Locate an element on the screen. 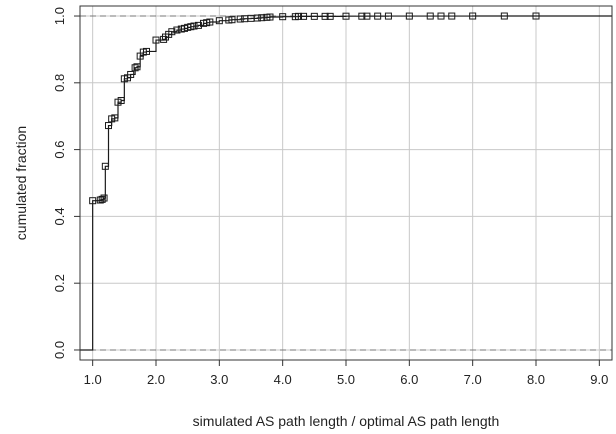  y-tick-label: 0.0 is located at coordinates (59, 350).